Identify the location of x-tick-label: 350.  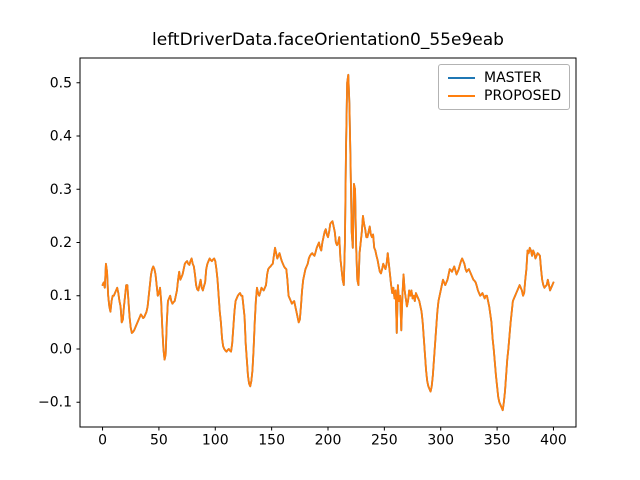
(497, 441).